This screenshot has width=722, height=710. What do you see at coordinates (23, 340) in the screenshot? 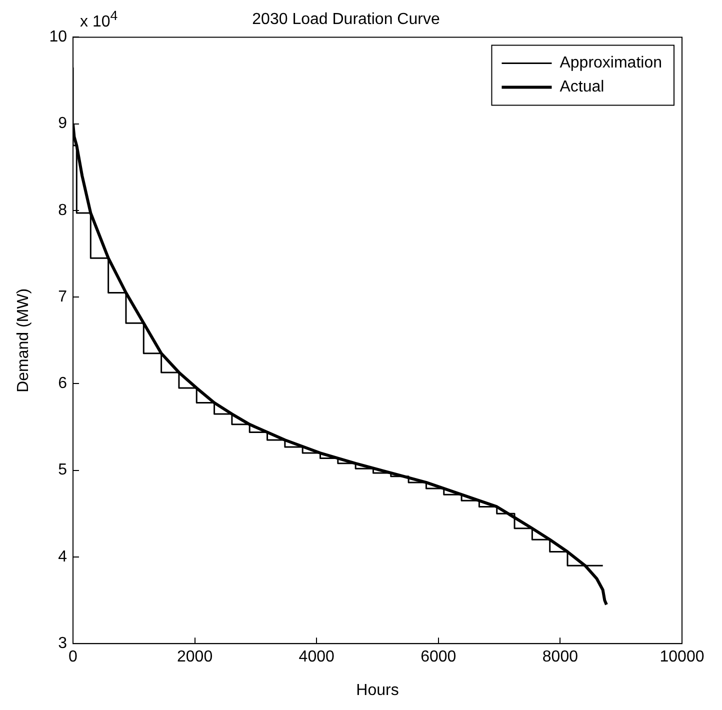
I see `y-axis-title: Demand (MW)` at bounding box center [23, 340].